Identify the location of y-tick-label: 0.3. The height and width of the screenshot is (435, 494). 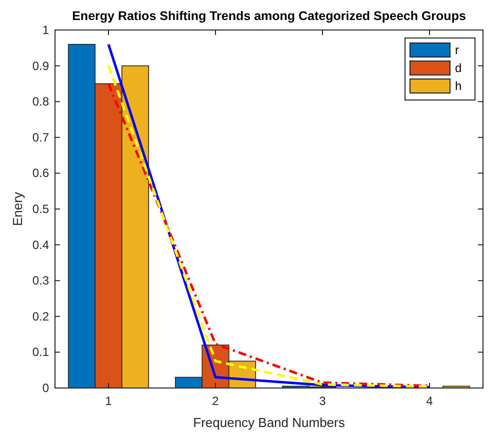
(41, 281).